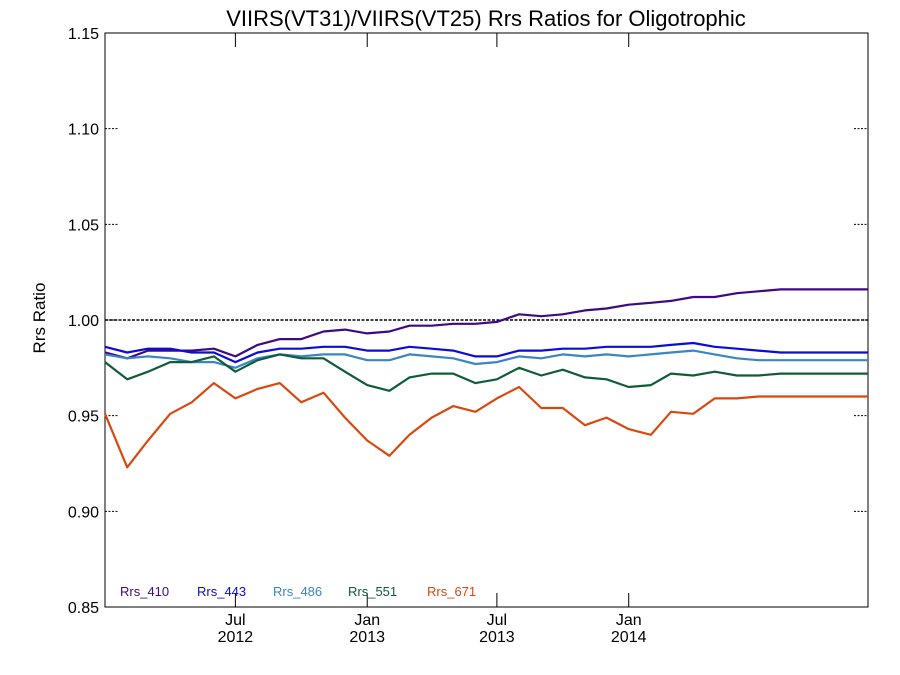 This screenshot has width=900, height=675. I want to click on legend-entry-rrs-671: Rrs_671, so click(451, 591).